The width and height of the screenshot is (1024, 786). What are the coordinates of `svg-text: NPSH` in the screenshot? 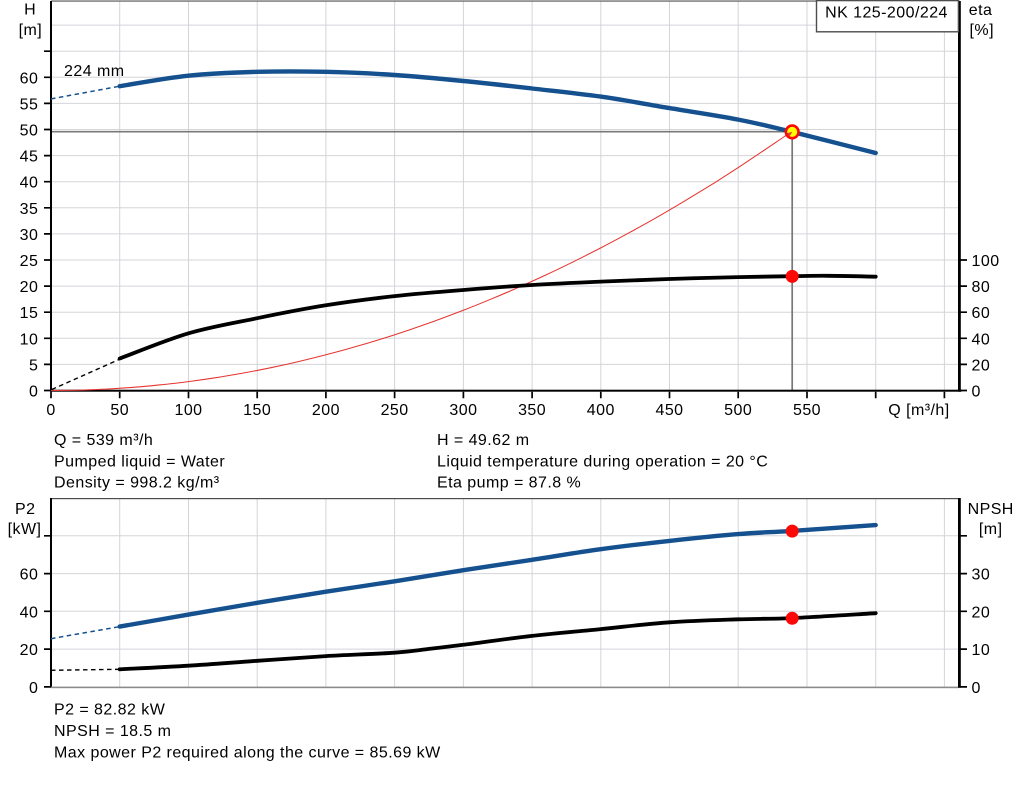 It's located at (991, 509).